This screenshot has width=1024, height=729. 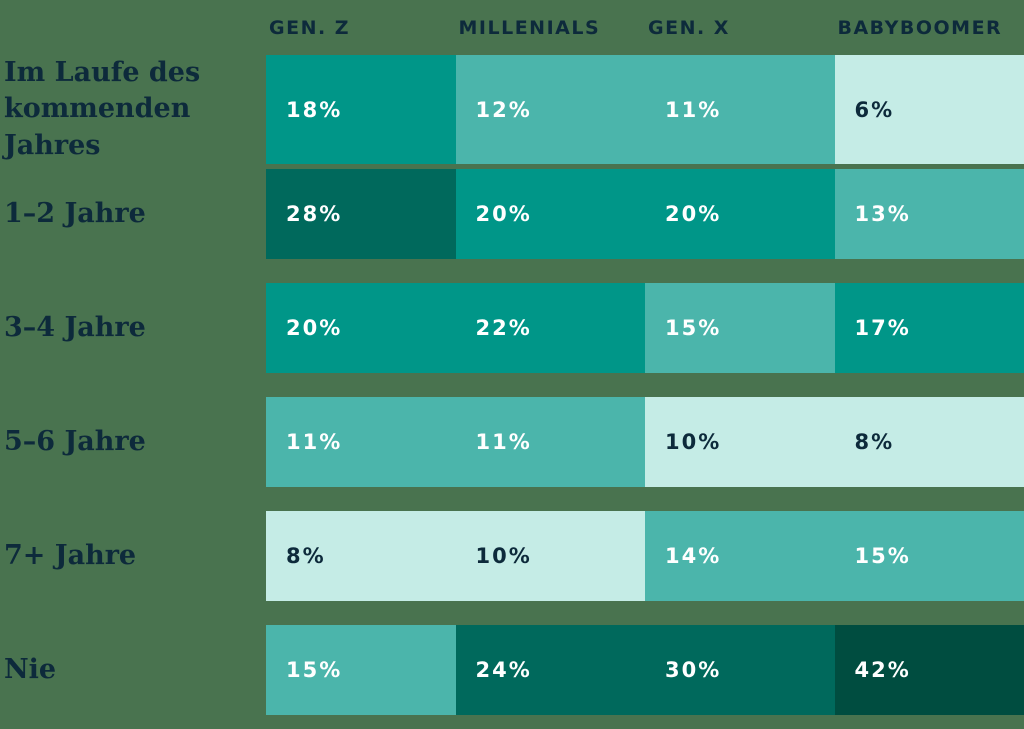 I want to click on row-label: 1–2 Jahre, so click(x=75, y=213).